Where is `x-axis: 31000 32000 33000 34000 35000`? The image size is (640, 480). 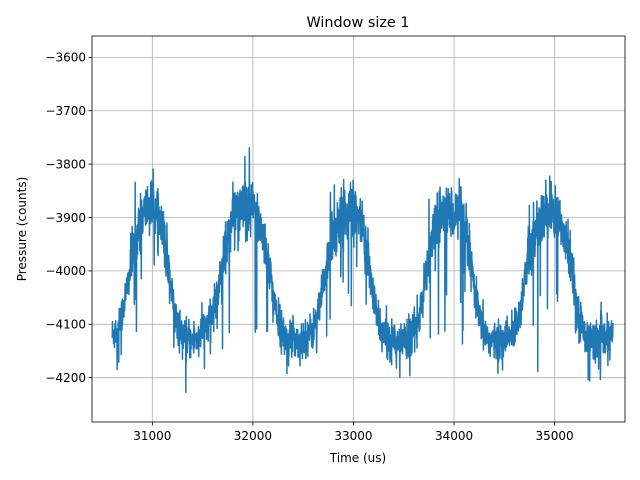 x-axis: 31000 32000 33000 34000 35000 is located at coordinates (353, 432).